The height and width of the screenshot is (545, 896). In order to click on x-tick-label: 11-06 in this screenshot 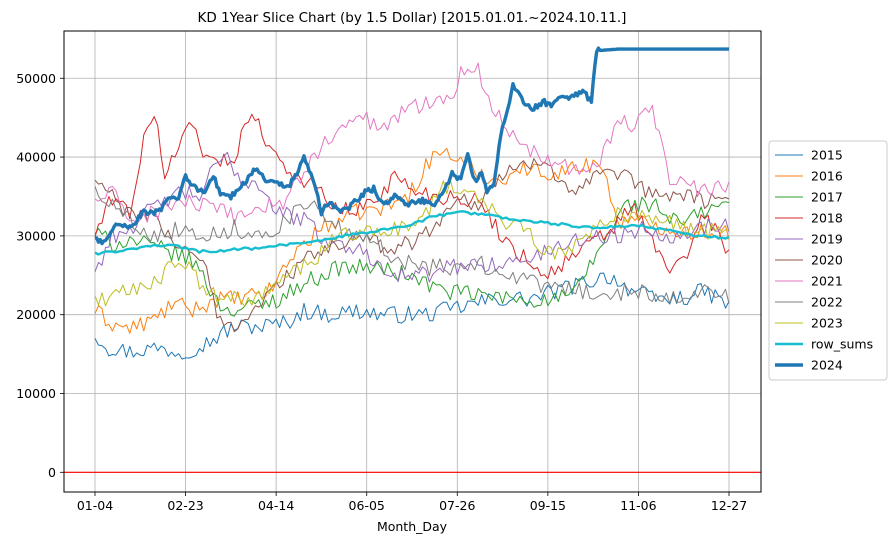, I will do `click(638, 505)`.